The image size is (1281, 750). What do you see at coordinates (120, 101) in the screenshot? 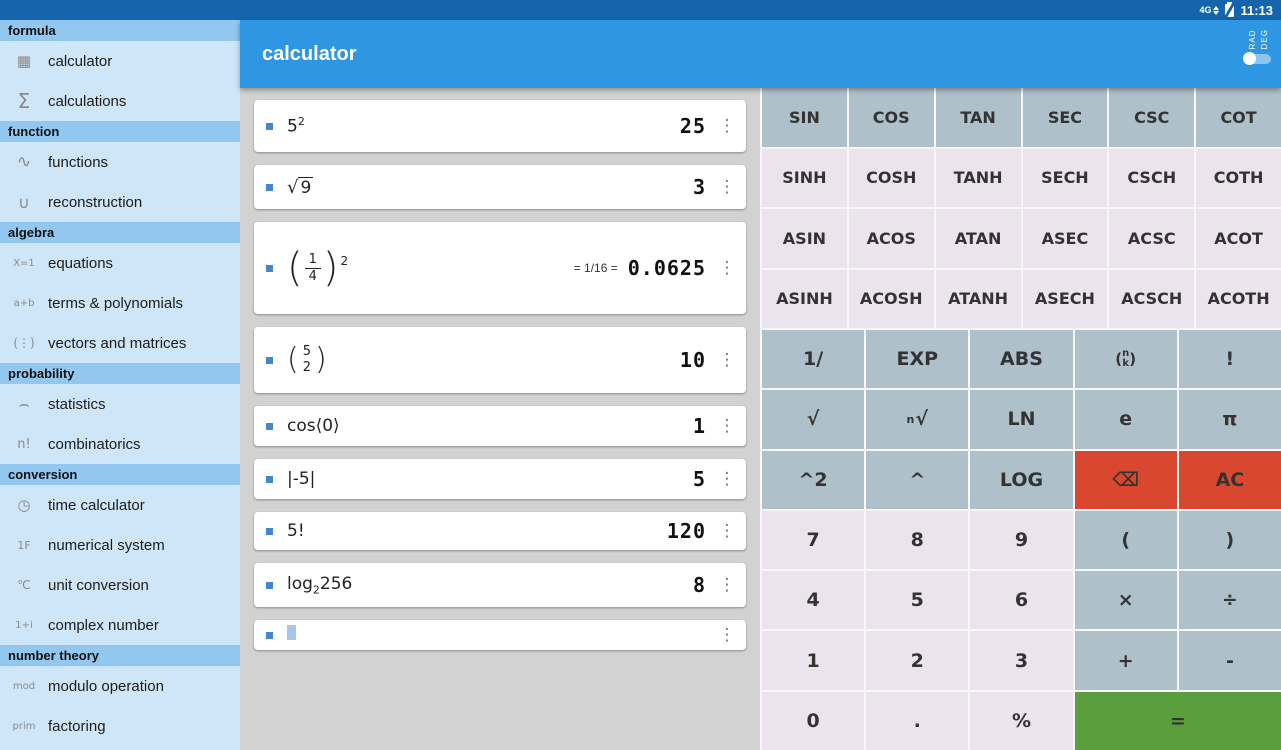
I see `sidebar-item-calculations: Σ calculations` at bounding box center [120, 101].